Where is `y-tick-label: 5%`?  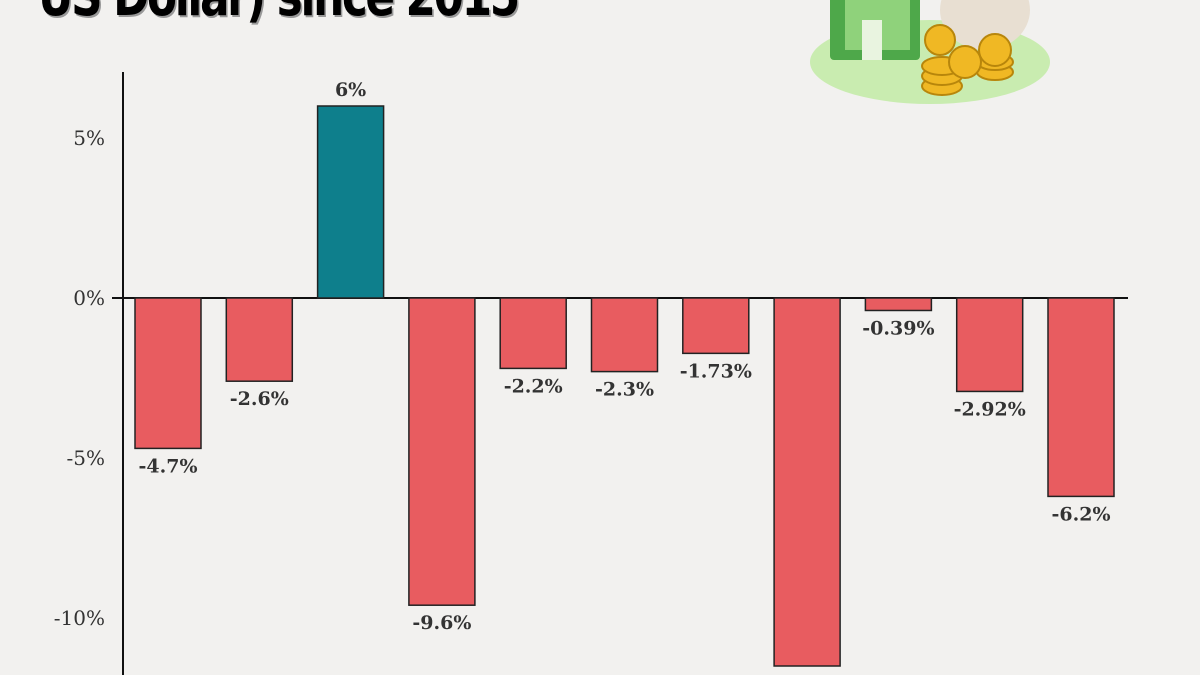
y-tick-label: 5% is located at coordinates (89, 138).